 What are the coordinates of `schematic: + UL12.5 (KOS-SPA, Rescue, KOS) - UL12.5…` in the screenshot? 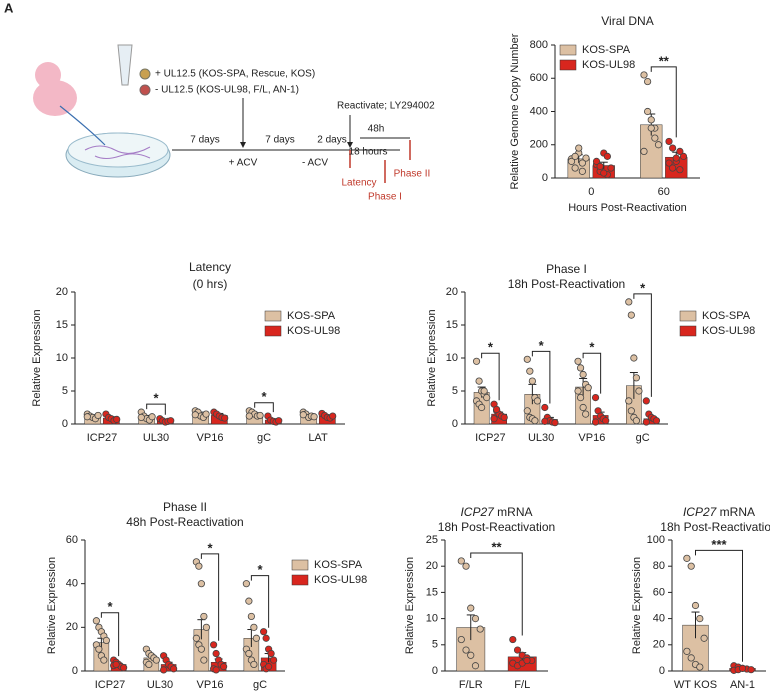 It's located at (234, 123).